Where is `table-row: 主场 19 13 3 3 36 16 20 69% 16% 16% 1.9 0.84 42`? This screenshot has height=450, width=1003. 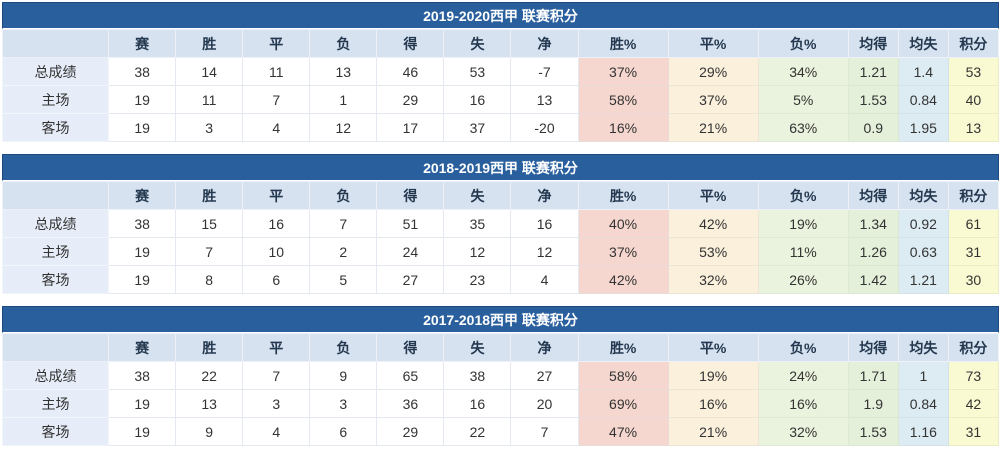 table-row: 主场 19 13 3 3 36 16 20 69% 16% 16% 1.9 0.84 42 is located at coordinates (500, 403).